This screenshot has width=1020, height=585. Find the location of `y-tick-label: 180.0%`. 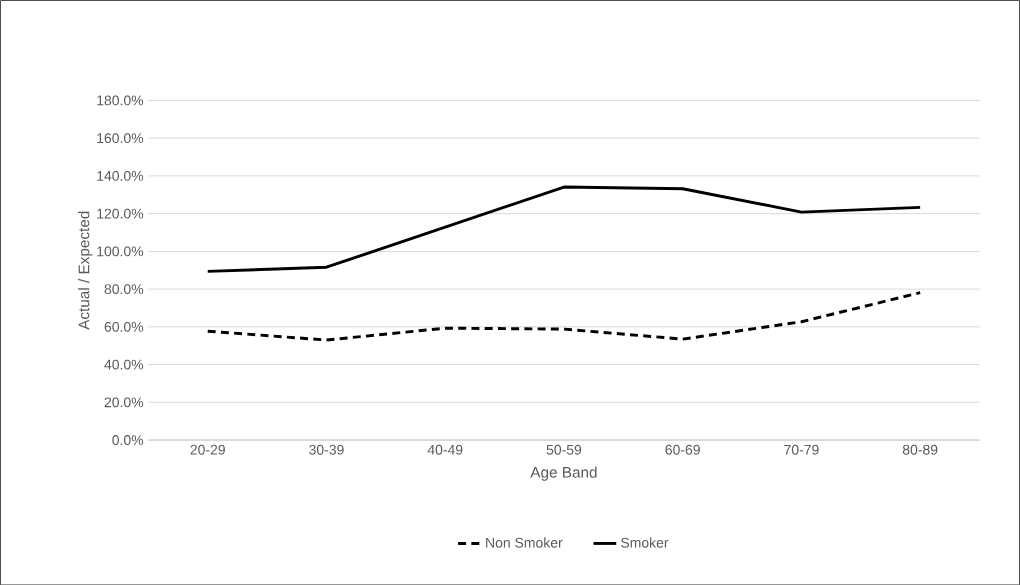

y-tick-label: 180.0% is located at coordinates (120, 100).